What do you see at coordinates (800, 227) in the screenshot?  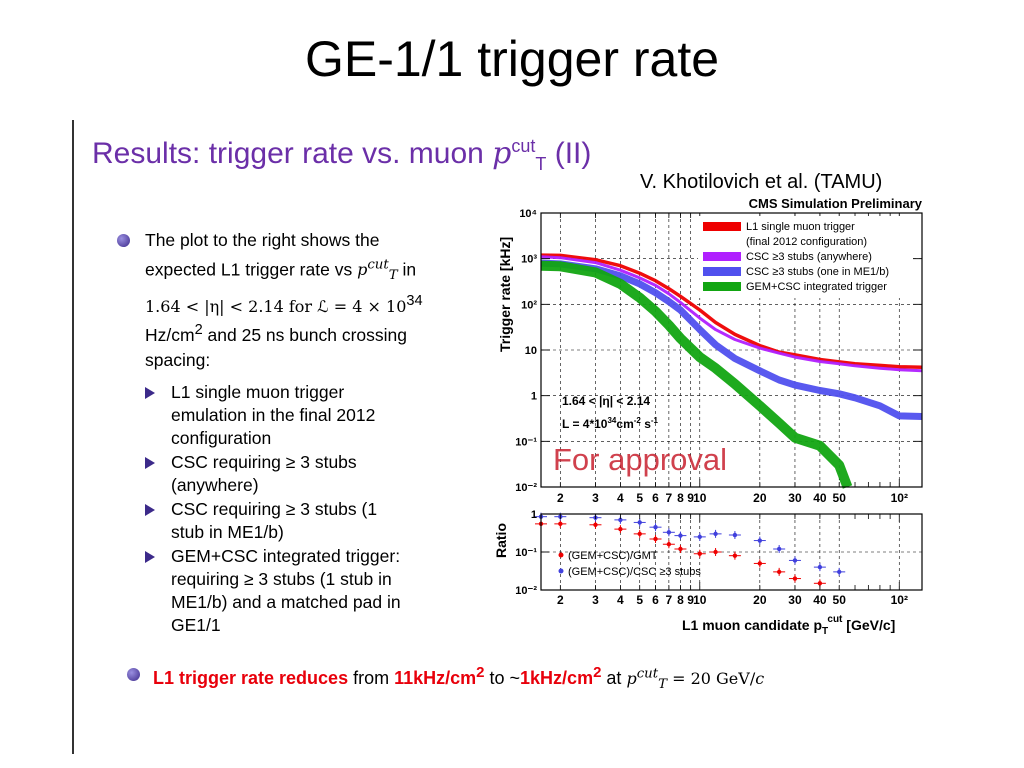 I see `legend-label-l1: L1 single muon trigger` at bounding box center [800, 227].